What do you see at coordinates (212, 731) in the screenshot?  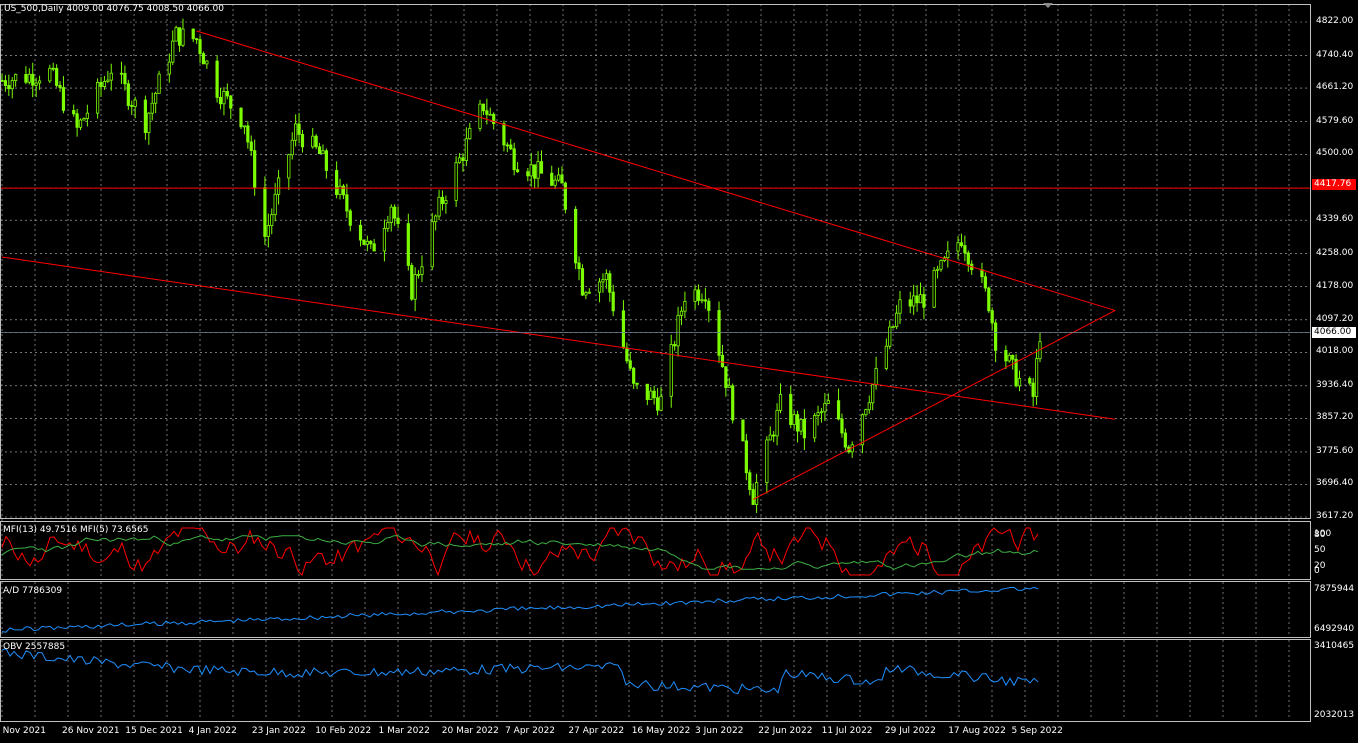 I see `date-tick-label: 4 Jan 2022` at bounding box center [212, 731].